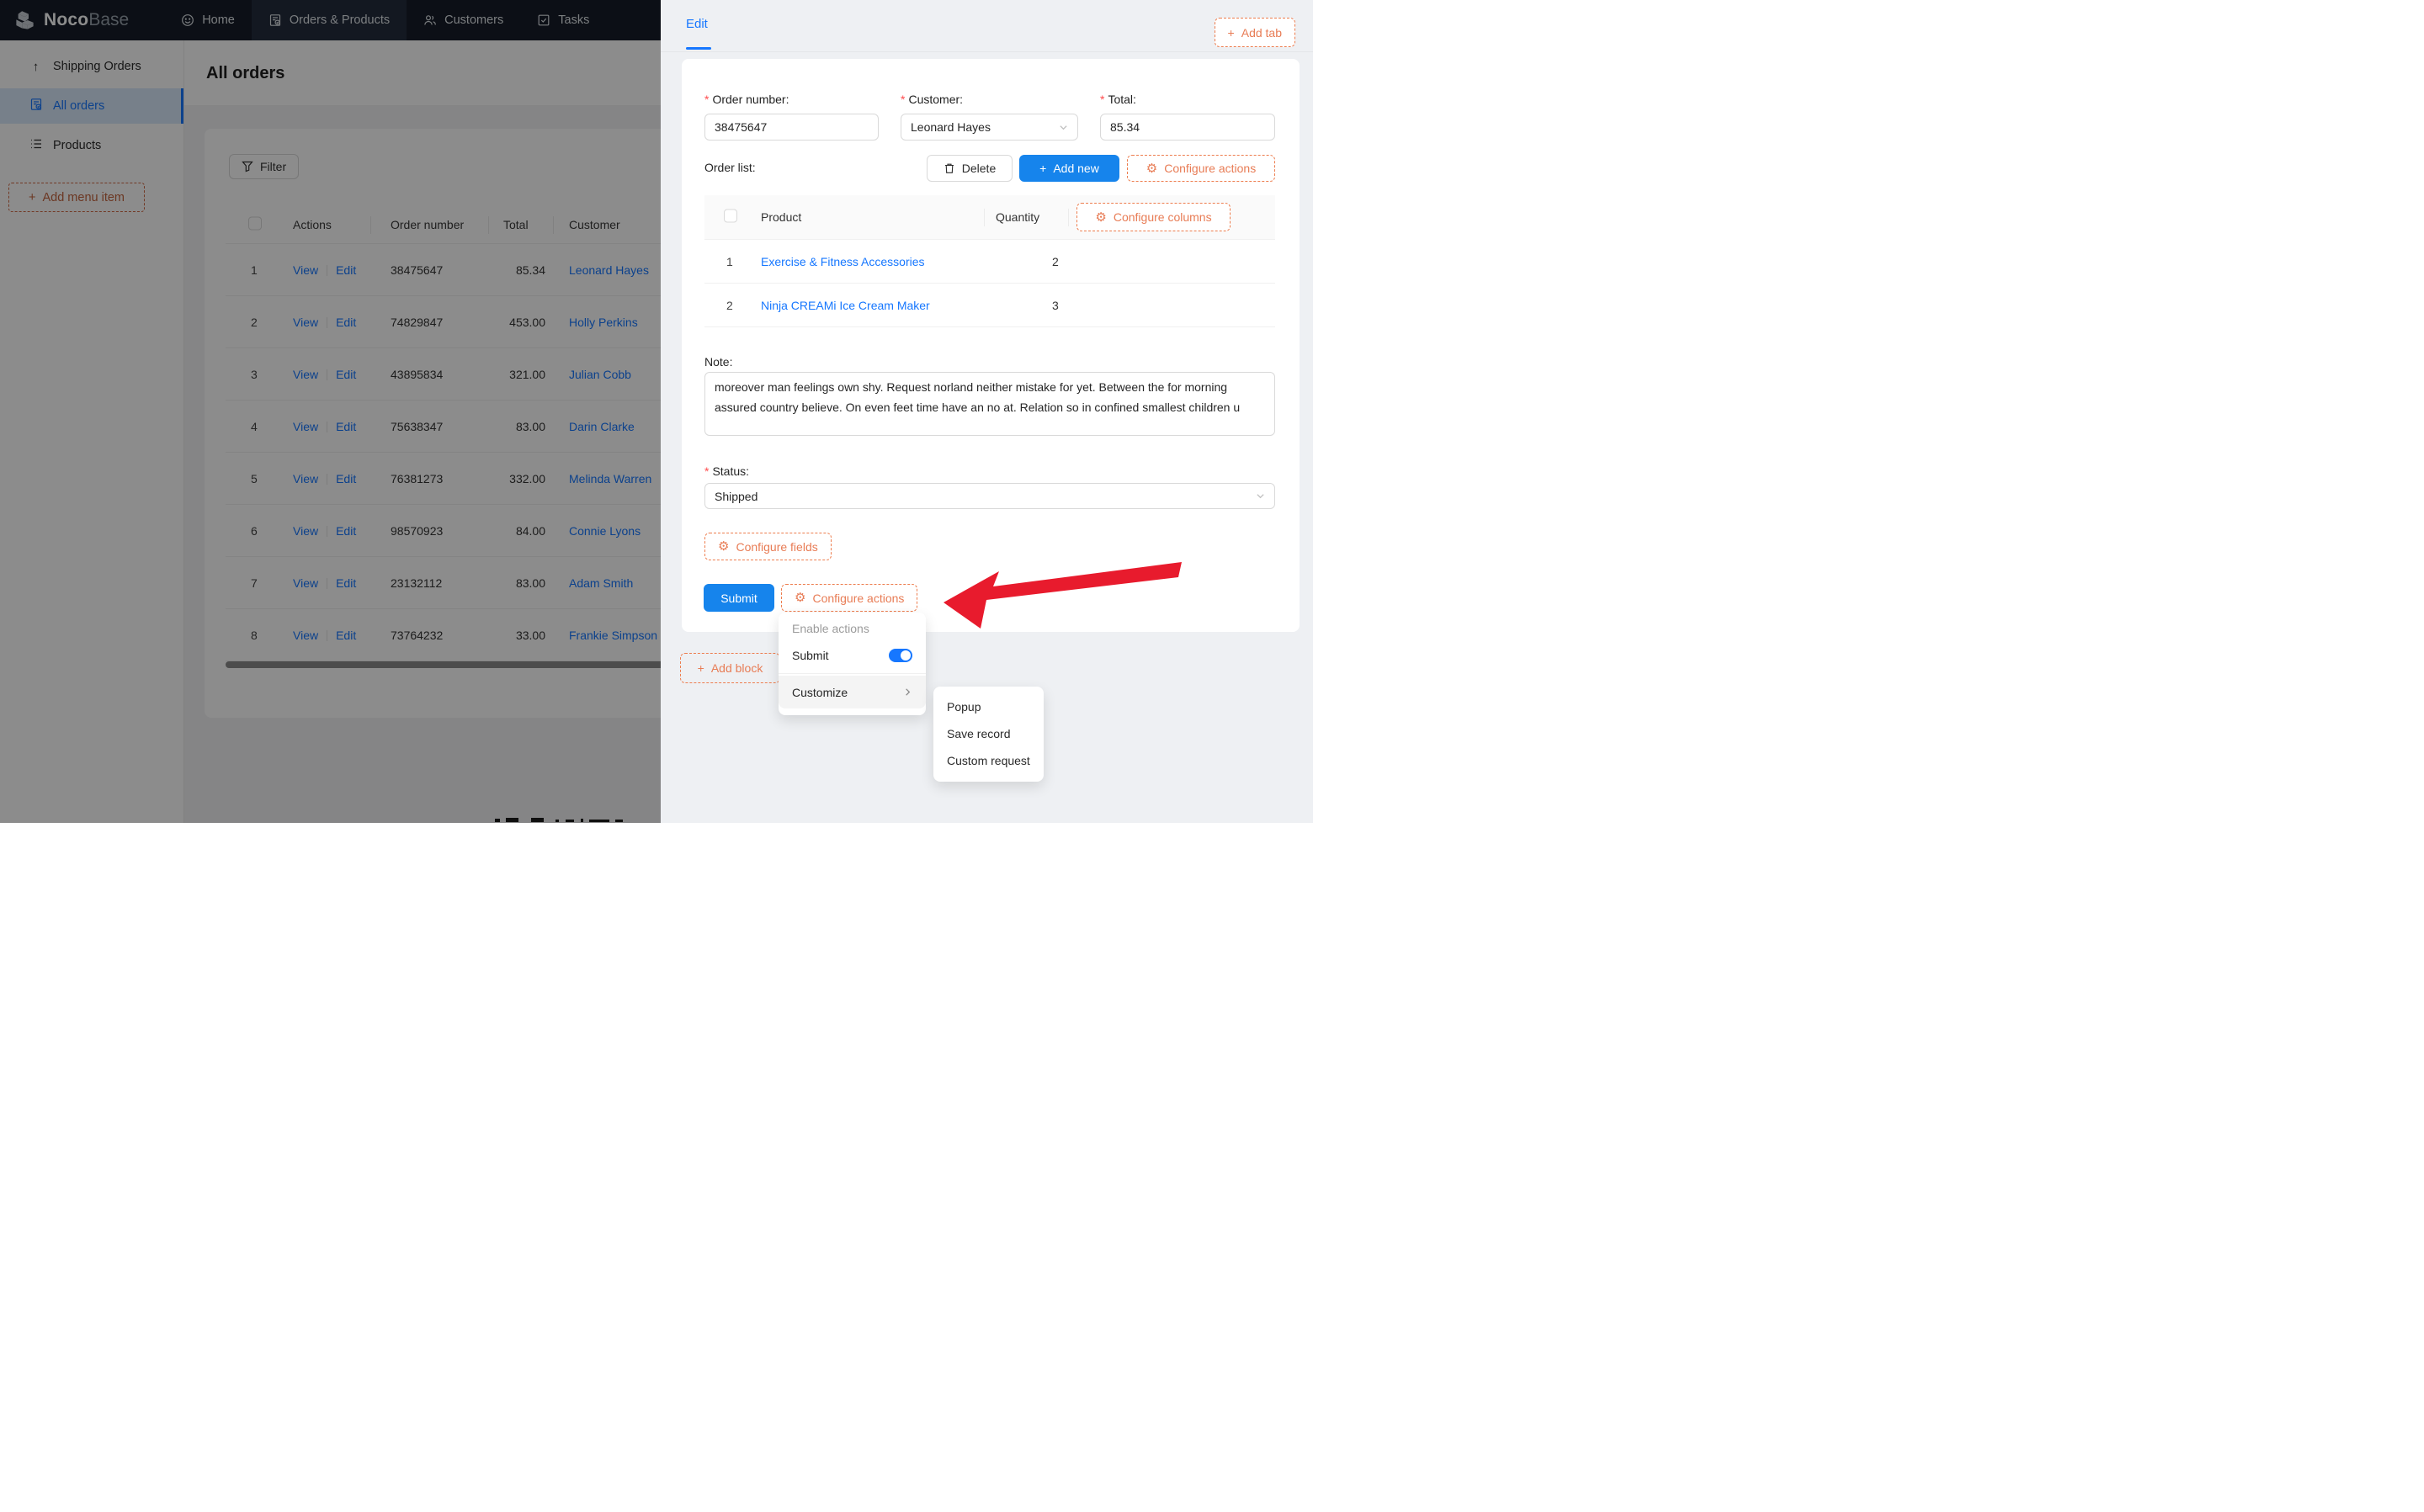 The image size is (2424, 1512). I want to click on total-cell: 84.00, so click(530, 530).